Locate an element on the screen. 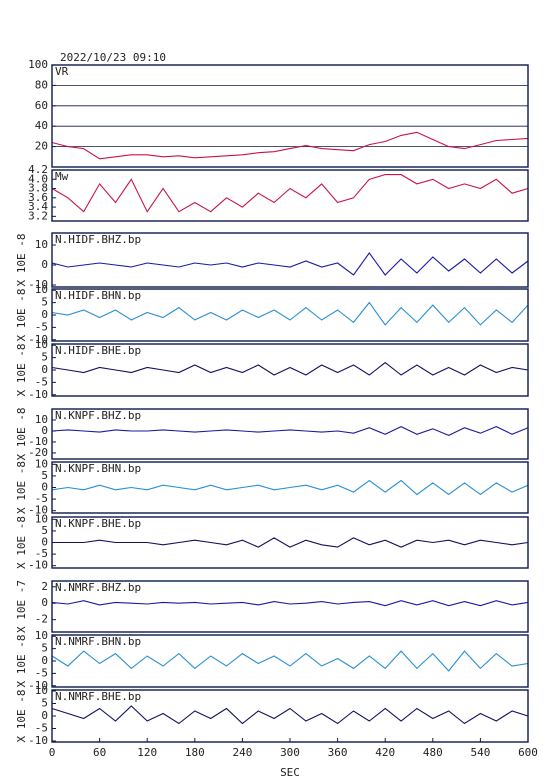  y-tick-label: 2 is located at coordinates (44, 586).